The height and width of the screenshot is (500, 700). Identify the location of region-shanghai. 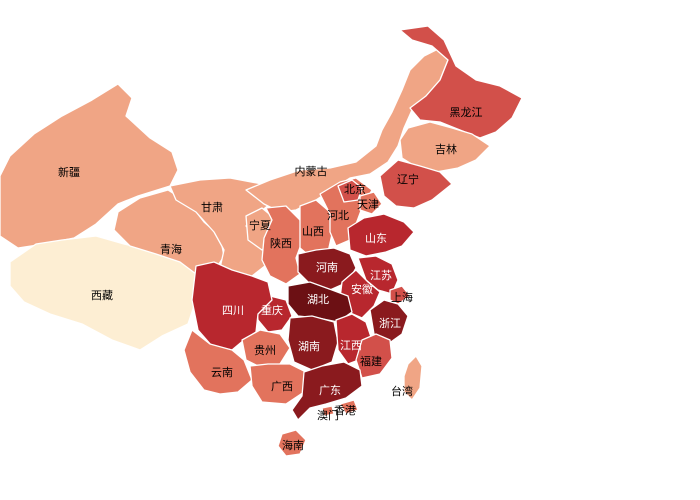
(400, 295).